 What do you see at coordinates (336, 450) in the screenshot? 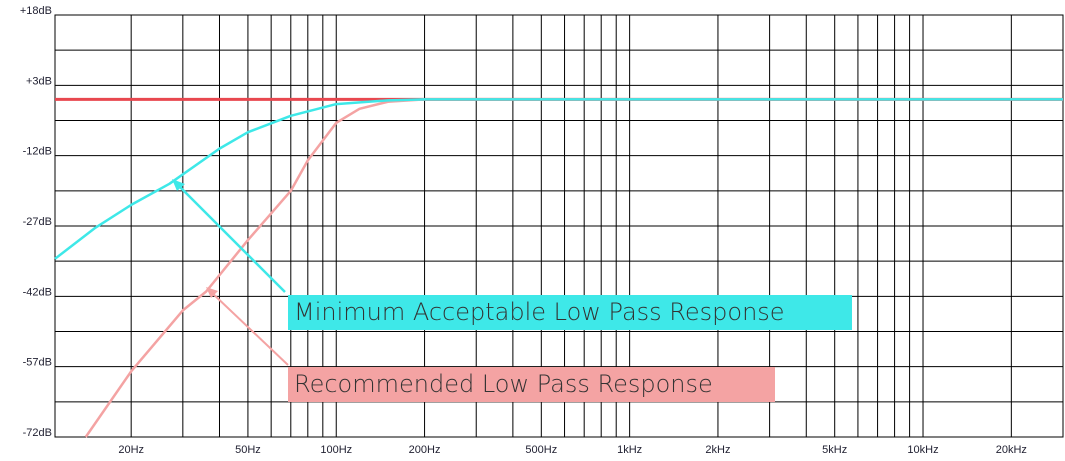
I see `x-tick-label: 100Hz` at bounding box center [336, 450].